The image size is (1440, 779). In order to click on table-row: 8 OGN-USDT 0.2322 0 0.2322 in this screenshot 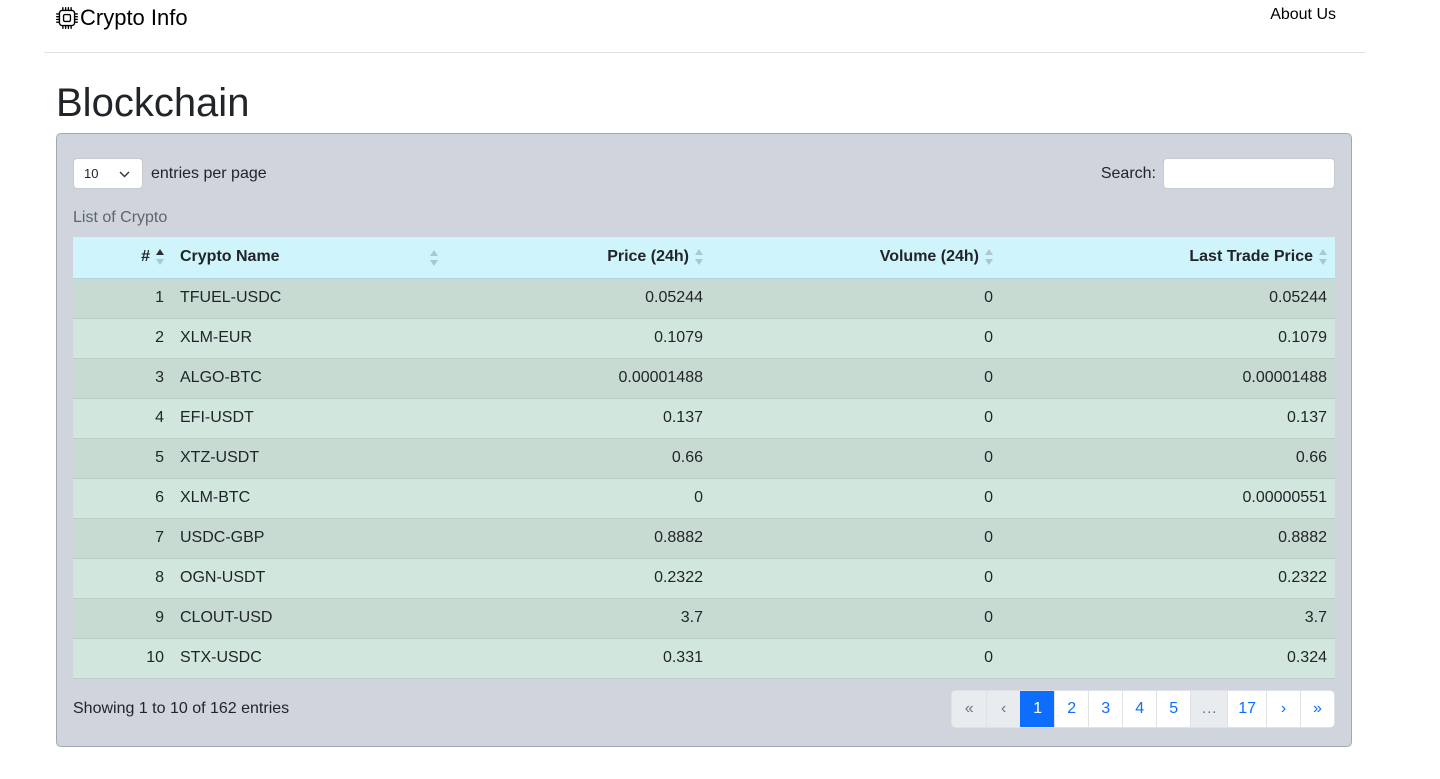, I will do `click(704, 578)`.